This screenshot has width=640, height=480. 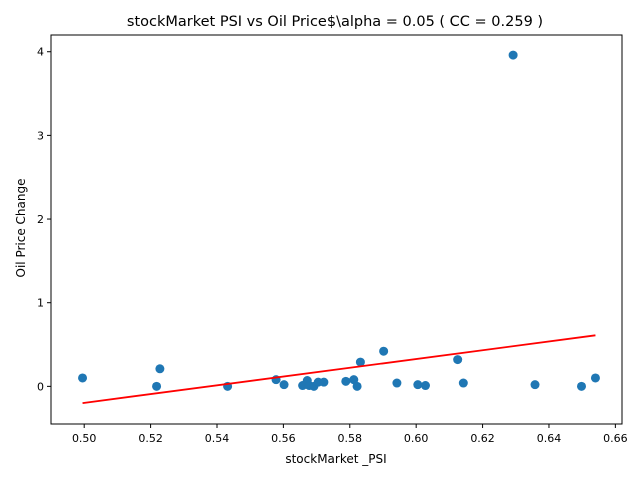 What do you see at coordinates (150, 438) in the screenshot?
I see `x-tick-label: 0.52` at bounding box center [150, 438].